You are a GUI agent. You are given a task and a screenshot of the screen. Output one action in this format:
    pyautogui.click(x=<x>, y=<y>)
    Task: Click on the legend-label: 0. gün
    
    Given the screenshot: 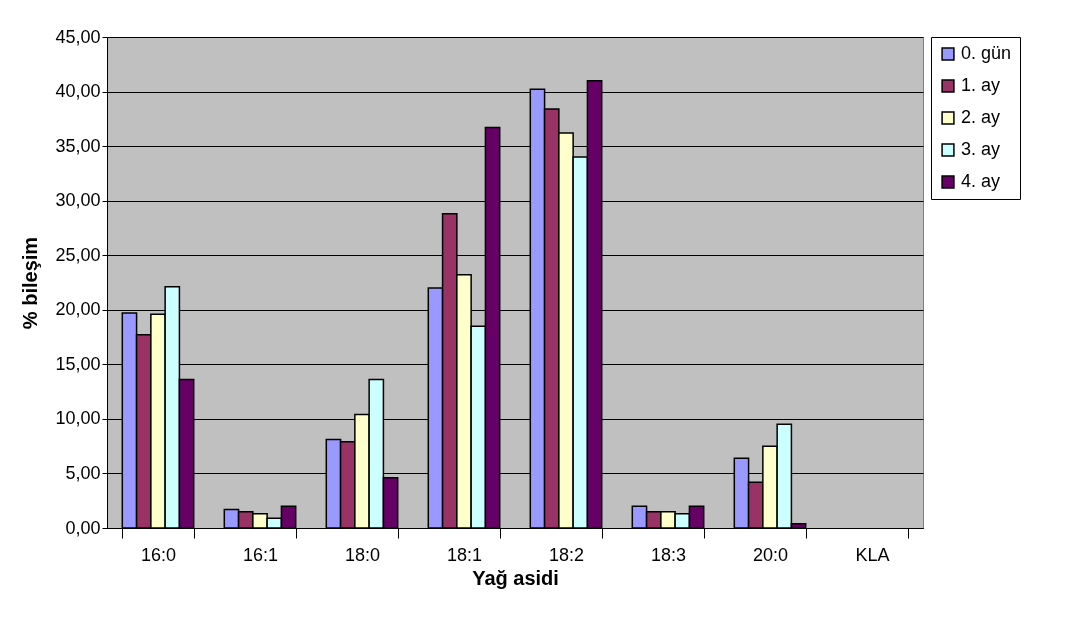 What is the action you would take?
    pyautogui.click(x=986, y=53)
    